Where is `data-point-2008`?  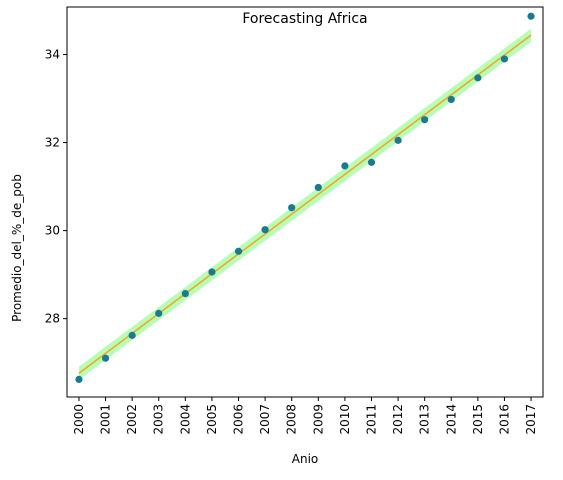
data-point-2008 is located at coordinates (292, 208).